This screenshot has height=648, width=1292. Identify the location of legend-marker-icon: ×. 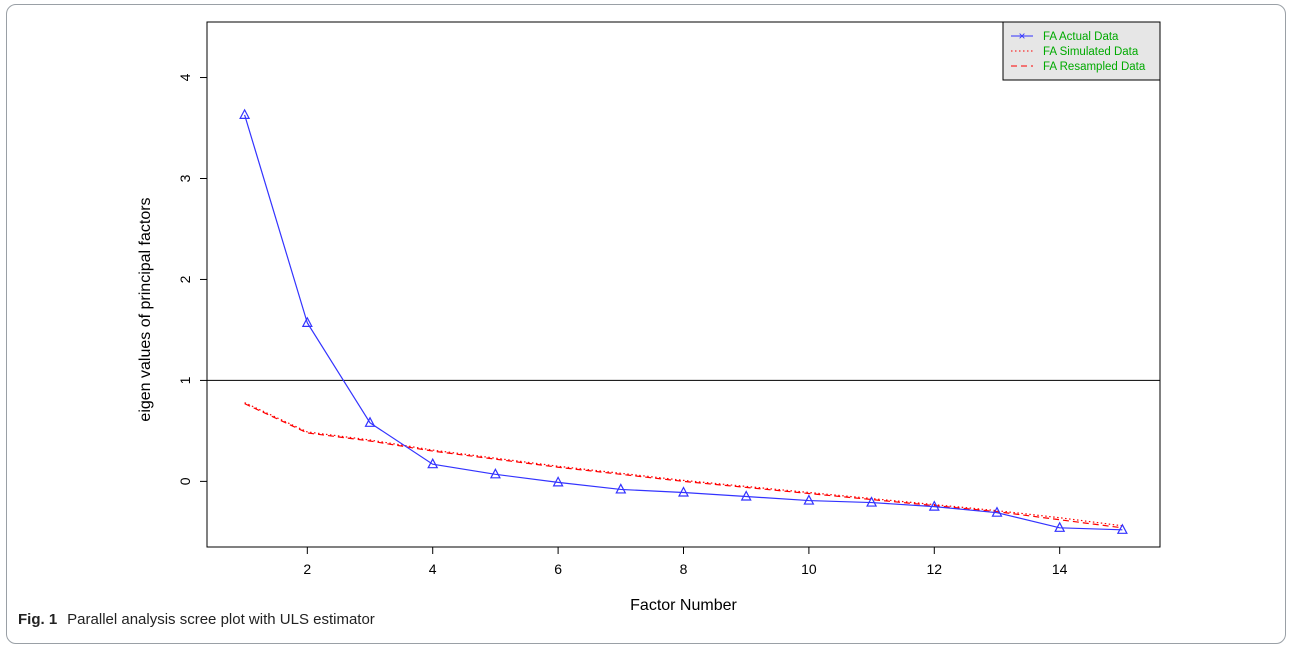
(1021, 36).